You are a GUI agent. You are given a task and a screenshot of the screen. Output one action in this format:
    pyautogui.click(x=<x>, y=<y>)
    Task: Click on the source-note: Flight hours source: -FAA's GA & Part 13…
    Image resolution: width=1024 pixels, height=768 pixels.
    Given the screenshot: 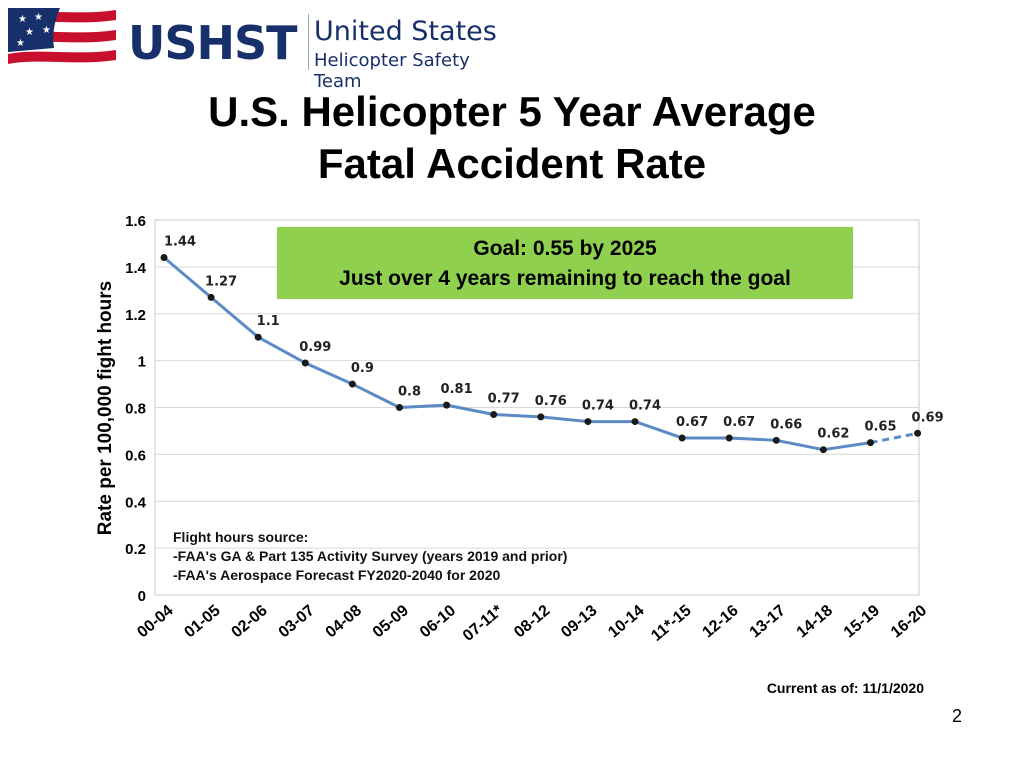 What is the action you would take?
    pyautogui.click(x=370, y=556)
    